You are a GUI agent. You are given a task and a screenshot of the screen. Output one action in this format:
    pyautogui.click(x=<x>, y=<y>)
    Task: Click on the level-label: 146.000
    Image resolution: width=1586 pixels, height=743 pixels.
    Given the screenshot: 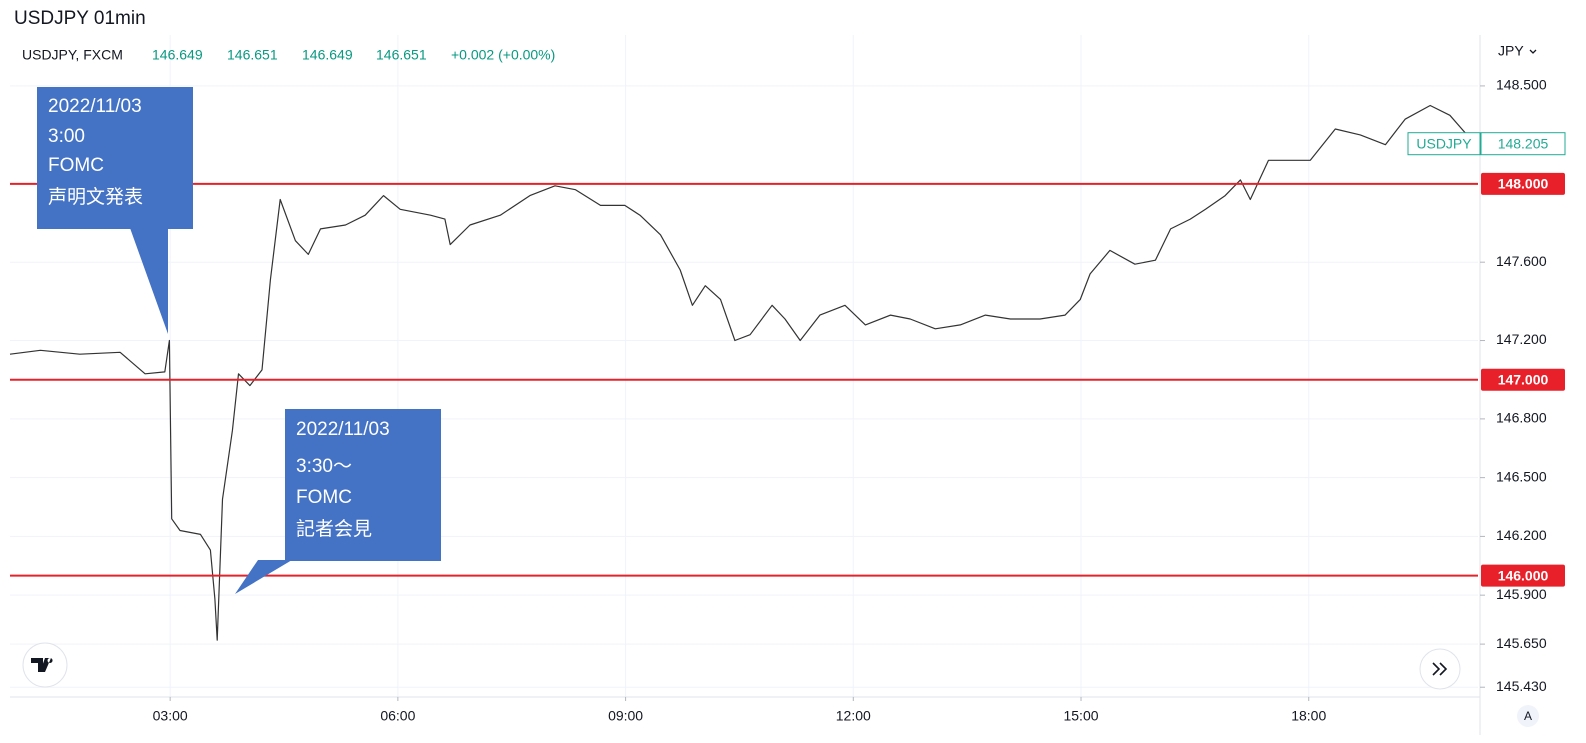 What is the action you would take?
    pyautogui.click(x=1523, y=575)
    